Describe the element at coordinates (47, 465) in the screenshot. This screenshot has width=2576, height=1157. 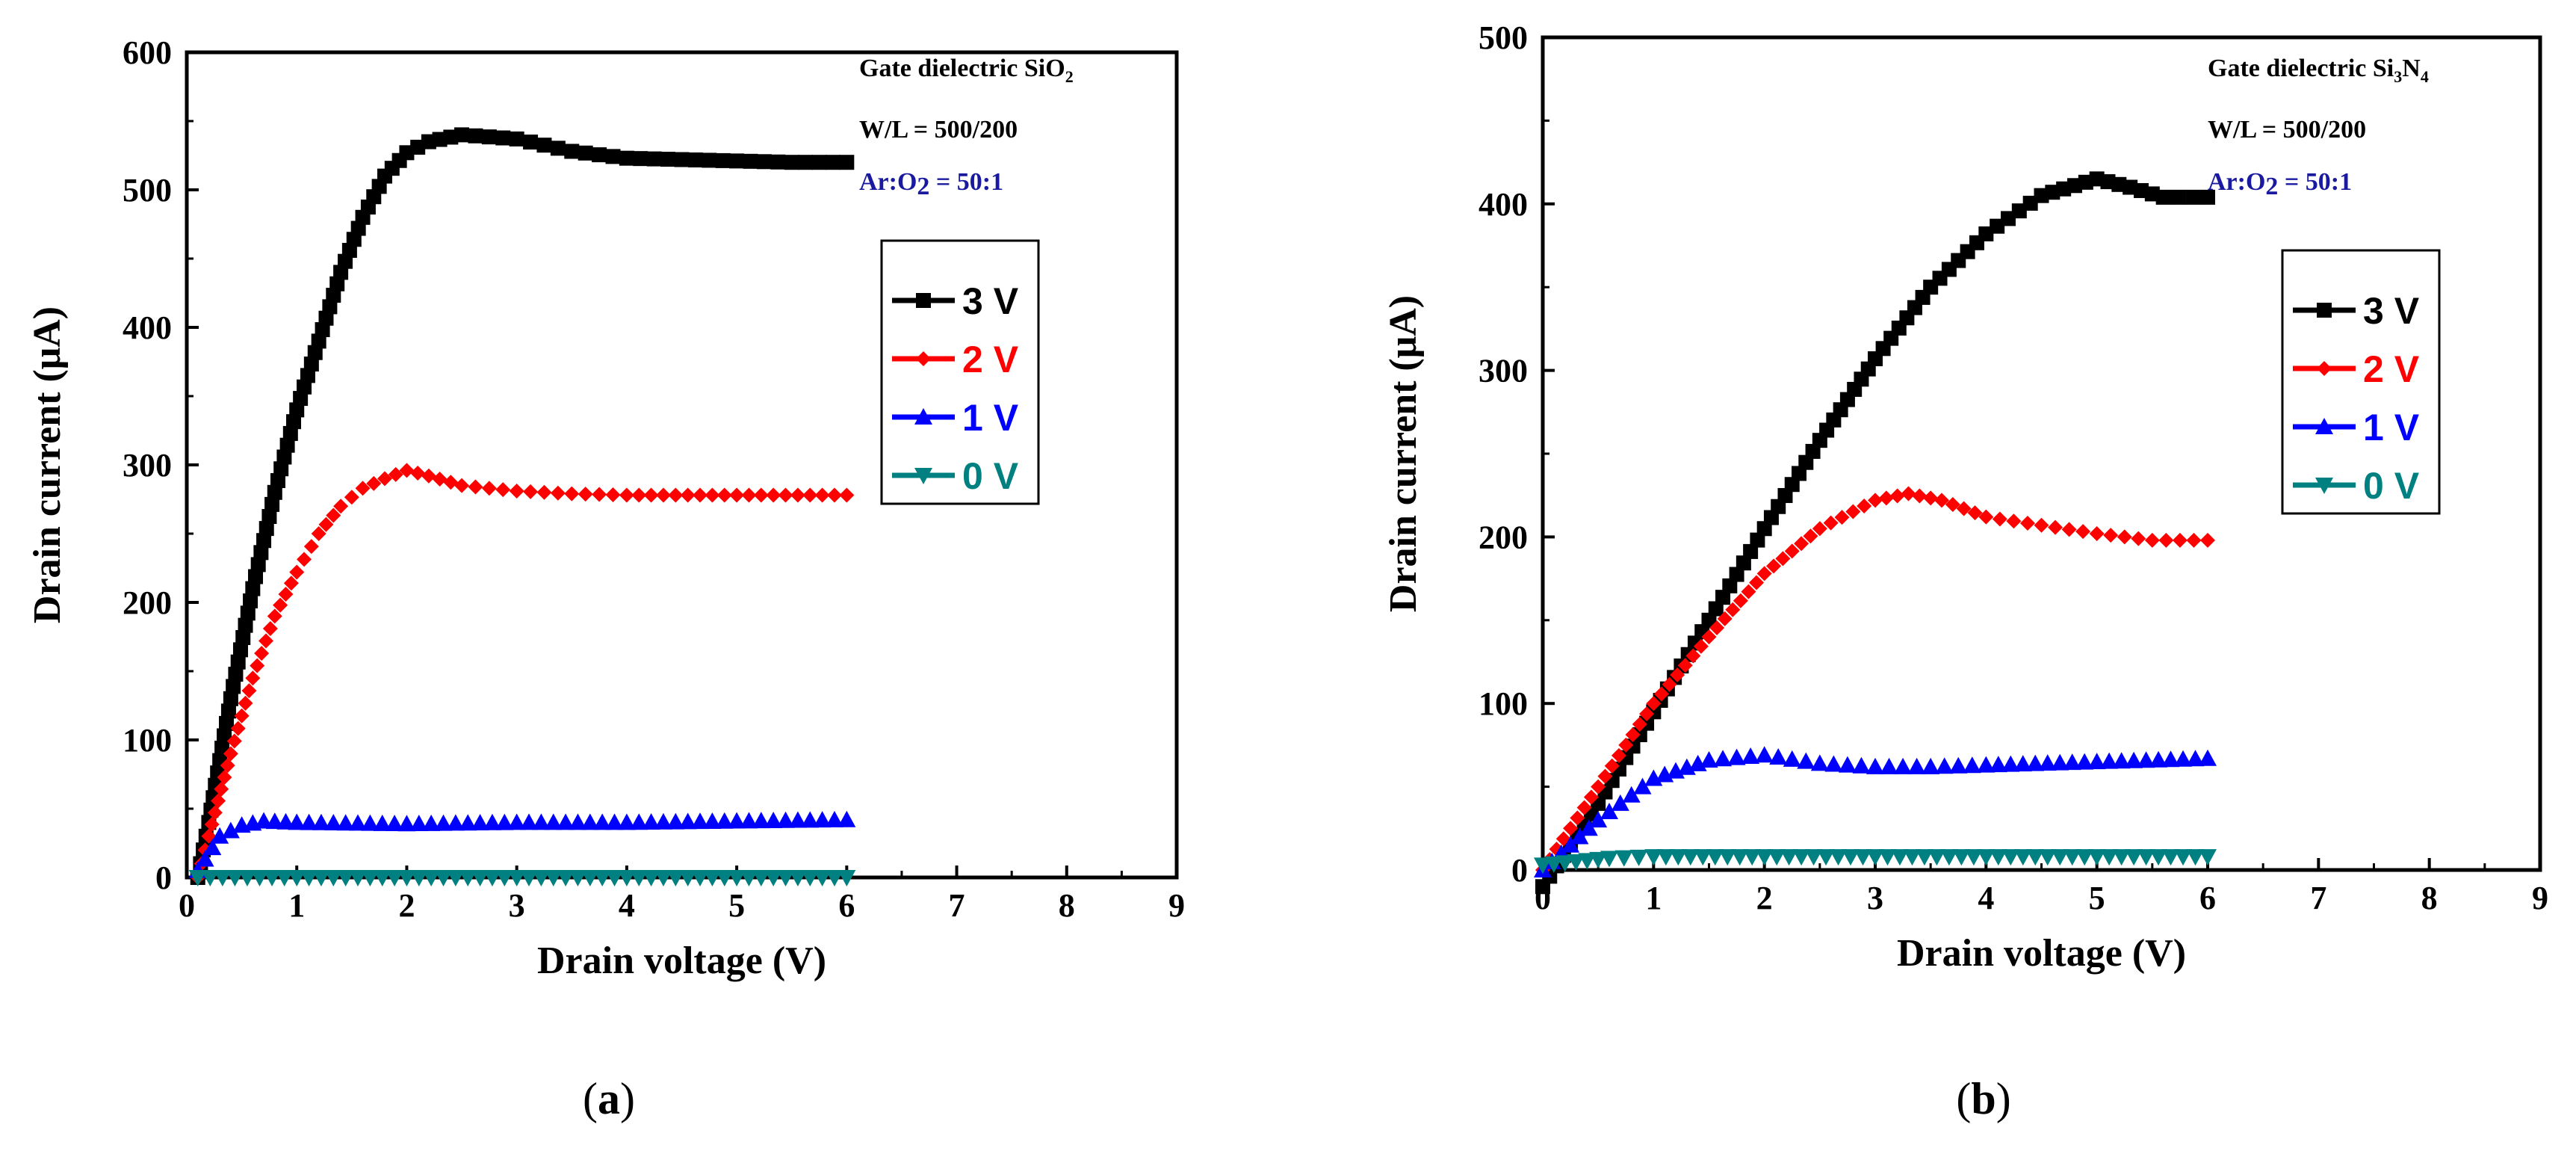
I see `y-axis-title: Drain current (μA)` at that location.